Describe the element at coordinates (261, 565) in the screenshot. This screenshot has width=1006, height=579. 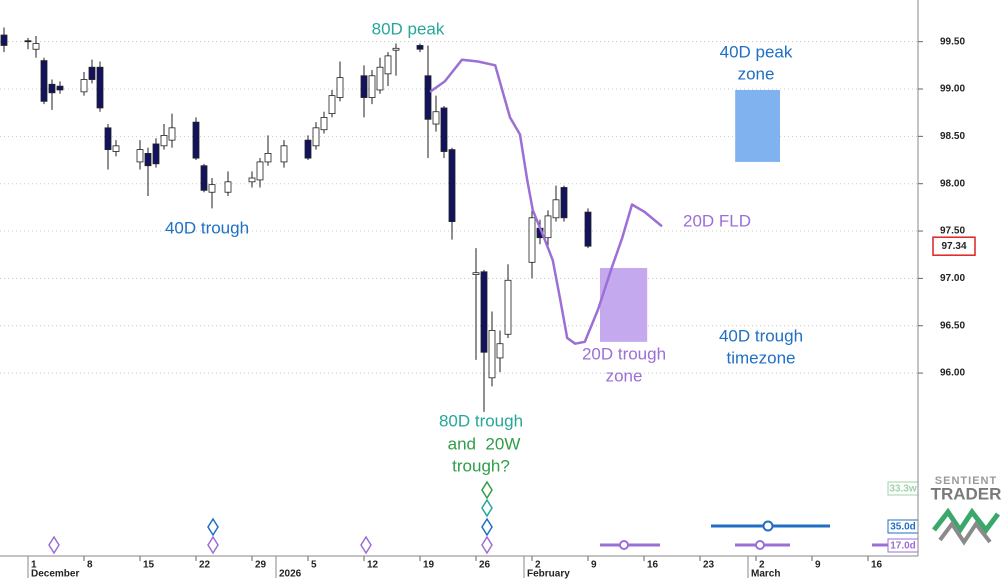
I see `x-tick-label: 29` at that location.